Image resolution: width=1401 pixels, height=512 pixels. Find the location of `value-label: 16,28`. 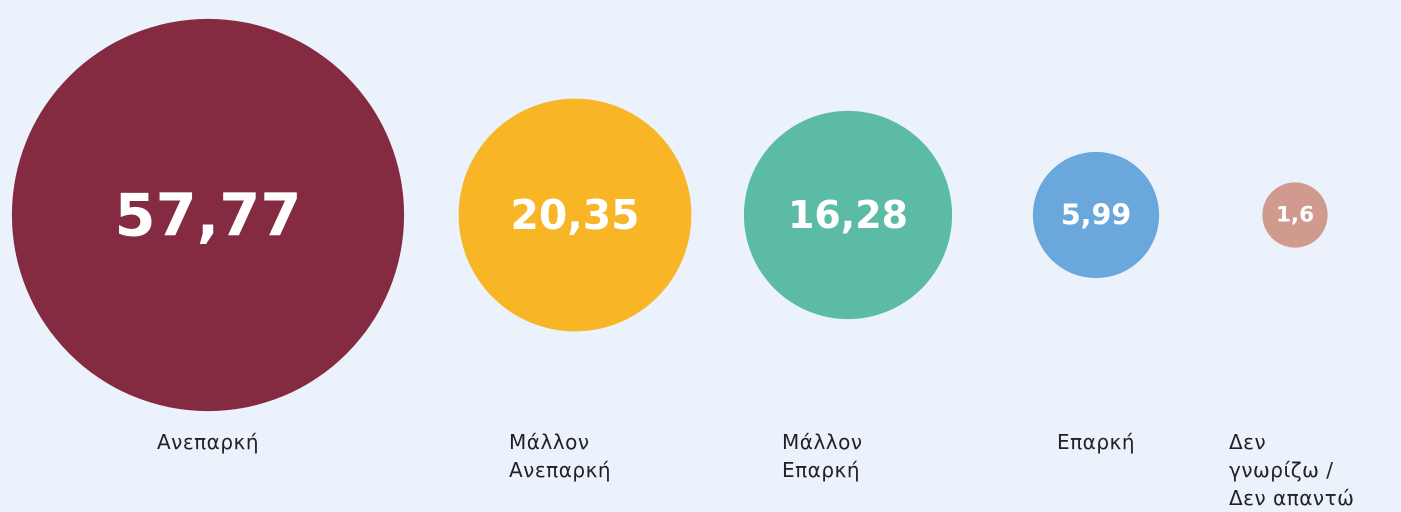

value-label: 16,28 is located at coordinates (848, 215).